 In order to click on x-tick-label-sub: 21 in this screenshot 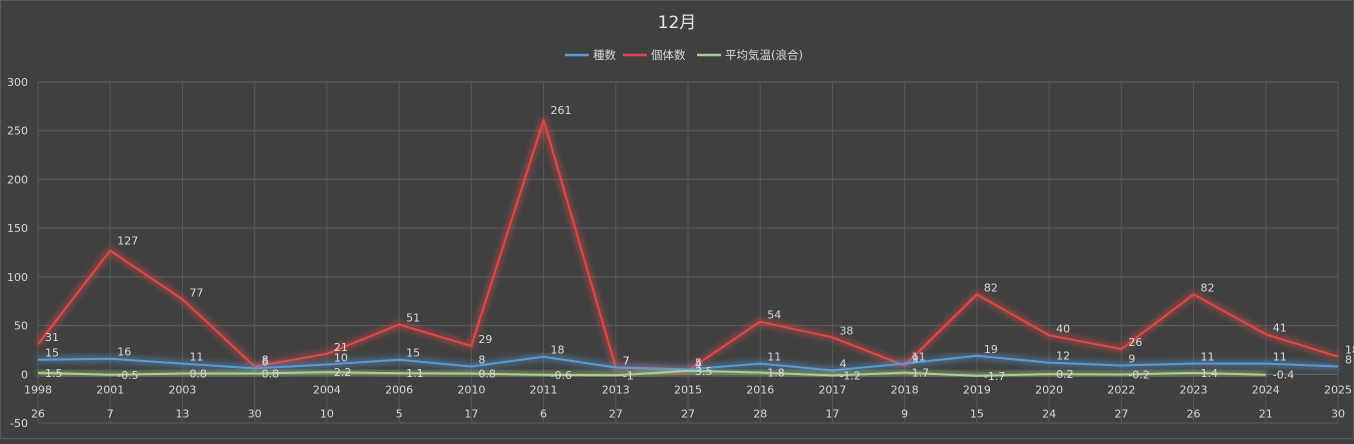, I will do `click(1266, 413)`.